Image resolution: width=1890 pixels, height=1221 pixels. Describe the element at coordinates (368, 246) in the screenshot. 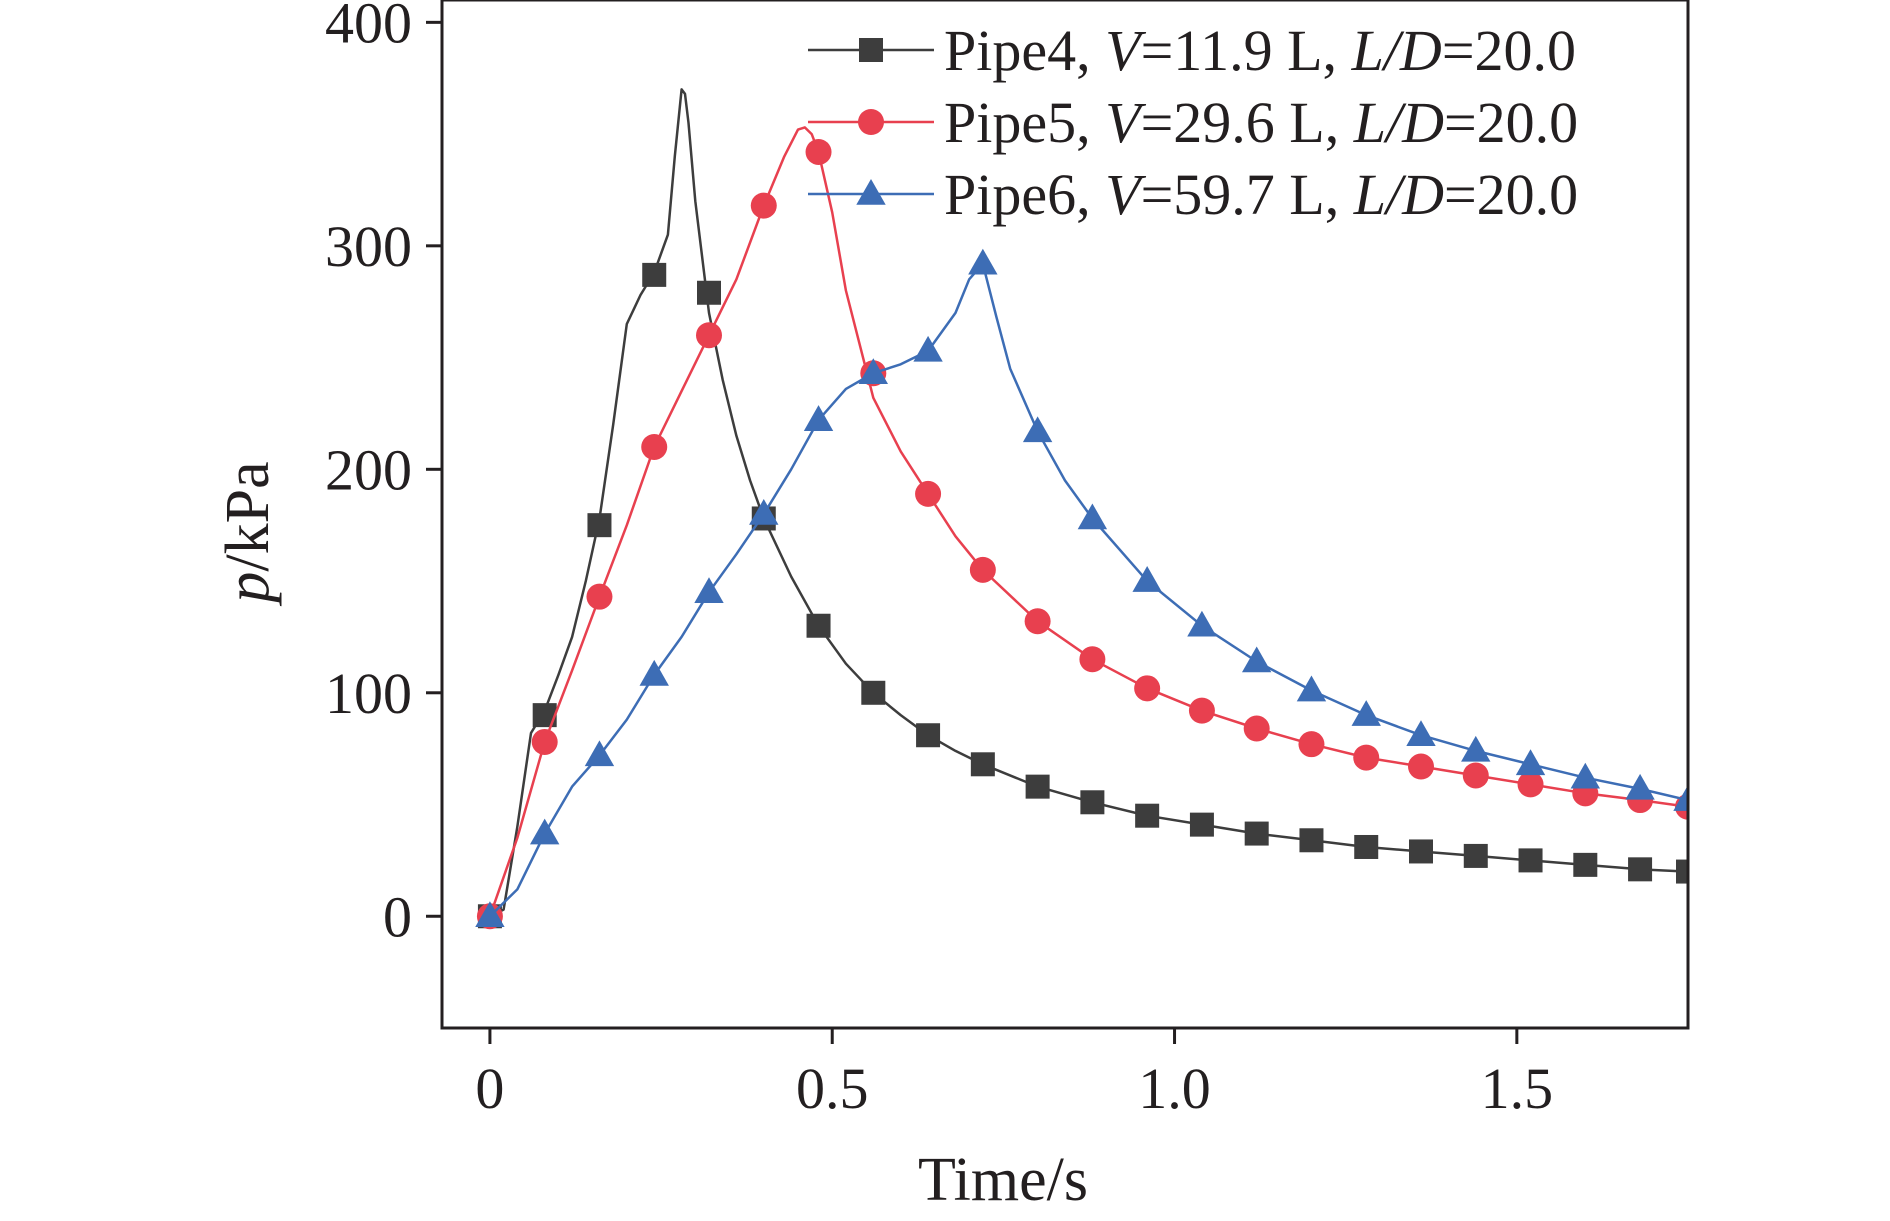

I see `y-tick-label: 300` at that location.